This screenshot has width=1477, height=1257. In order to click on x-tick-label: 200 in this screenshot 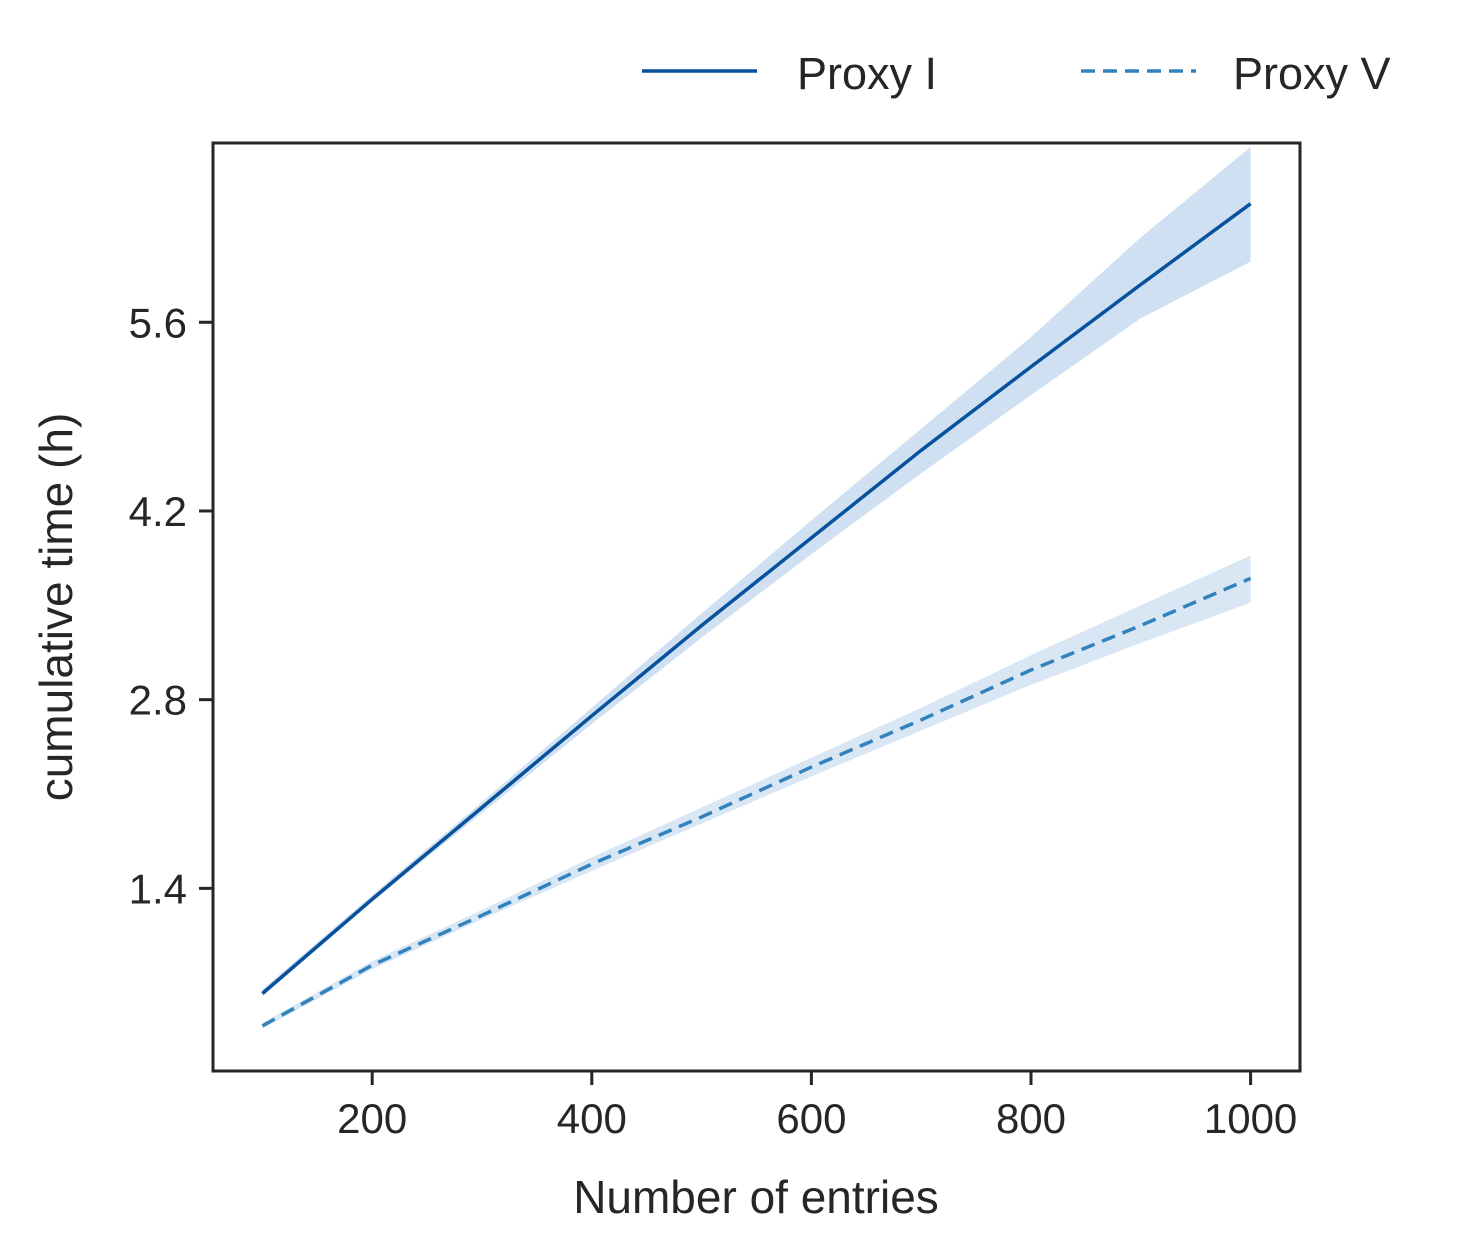, I will do `click(372, 1118)`.